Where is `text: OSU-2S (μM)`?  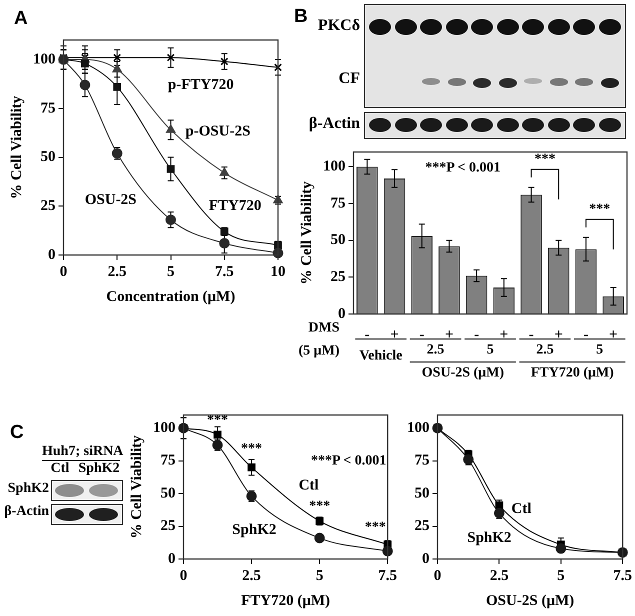
text: OSU-2S (μM) is located at coordinates (463, 373).